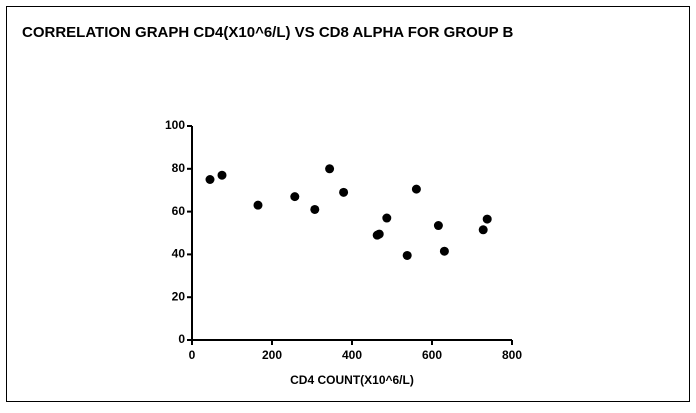 Image resolution: width=696 pixels, height=413 pixels. Describe the element at coordinates (179, 168) in the screenshot. I see `y-tick-label: 80` at that location.